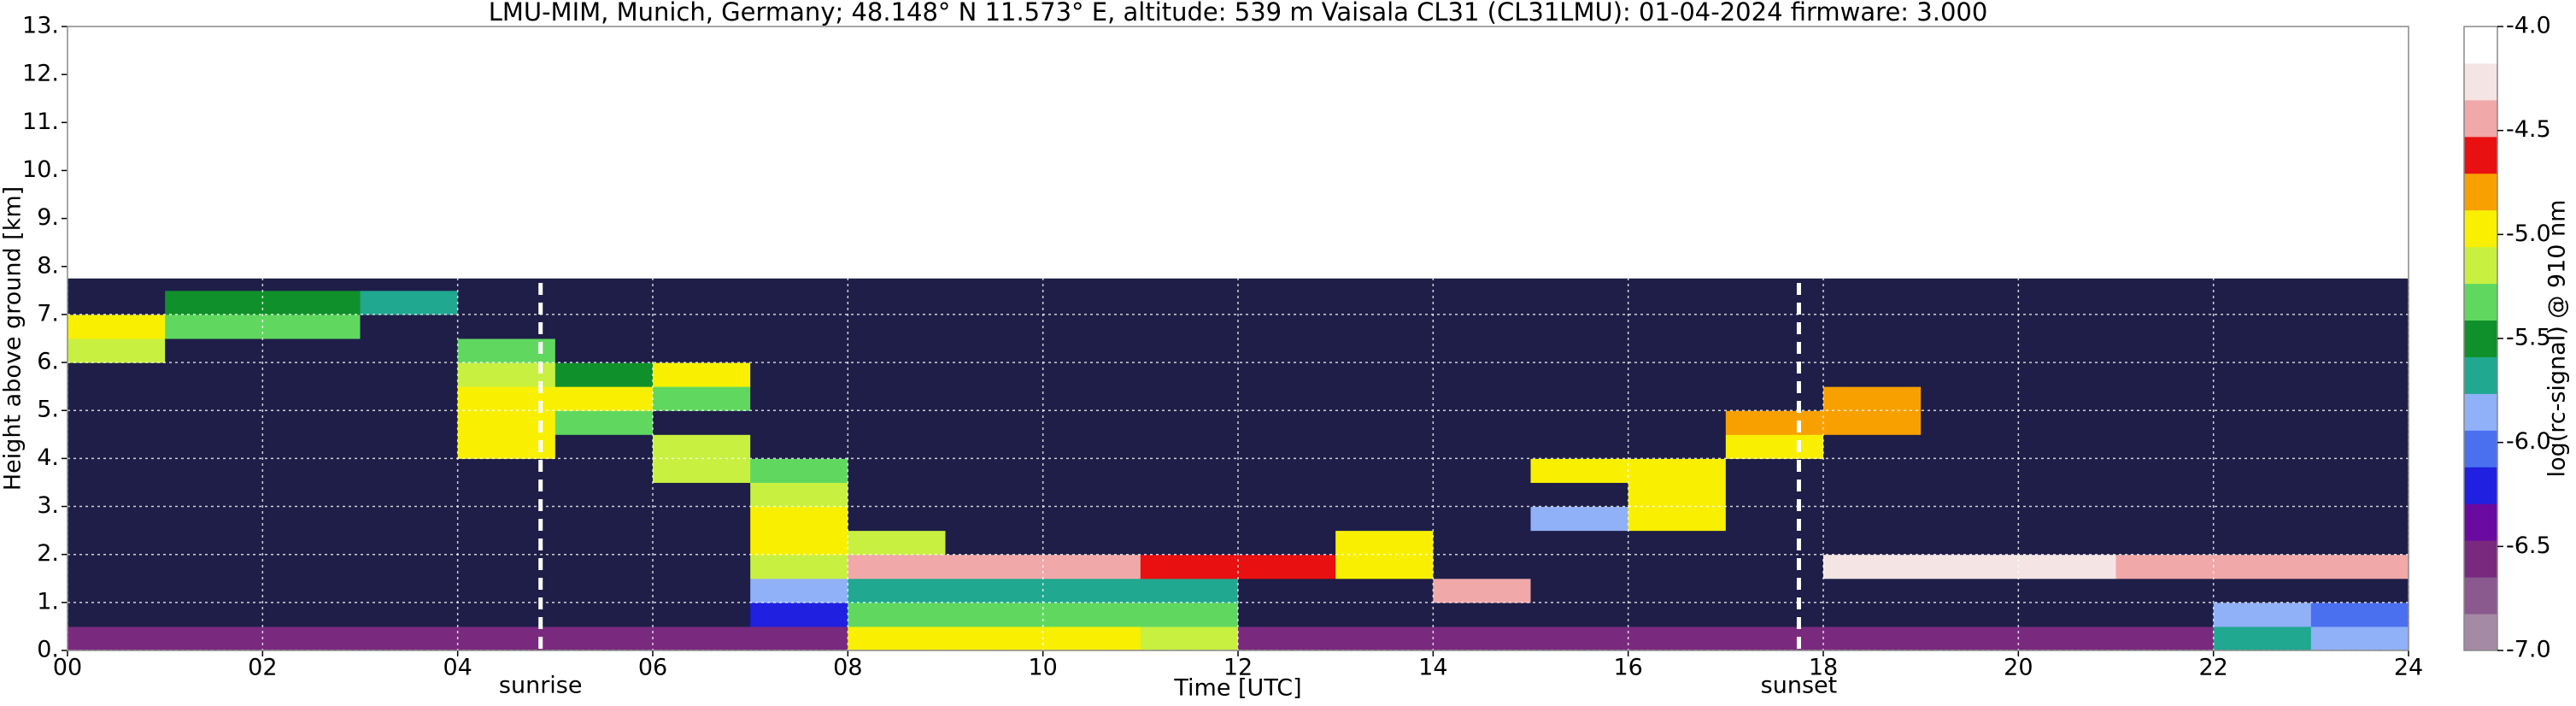 This screenshot has height=706, width=2576. I want to click on colorbar-tick-label: -6.5, so click(2528, 545).